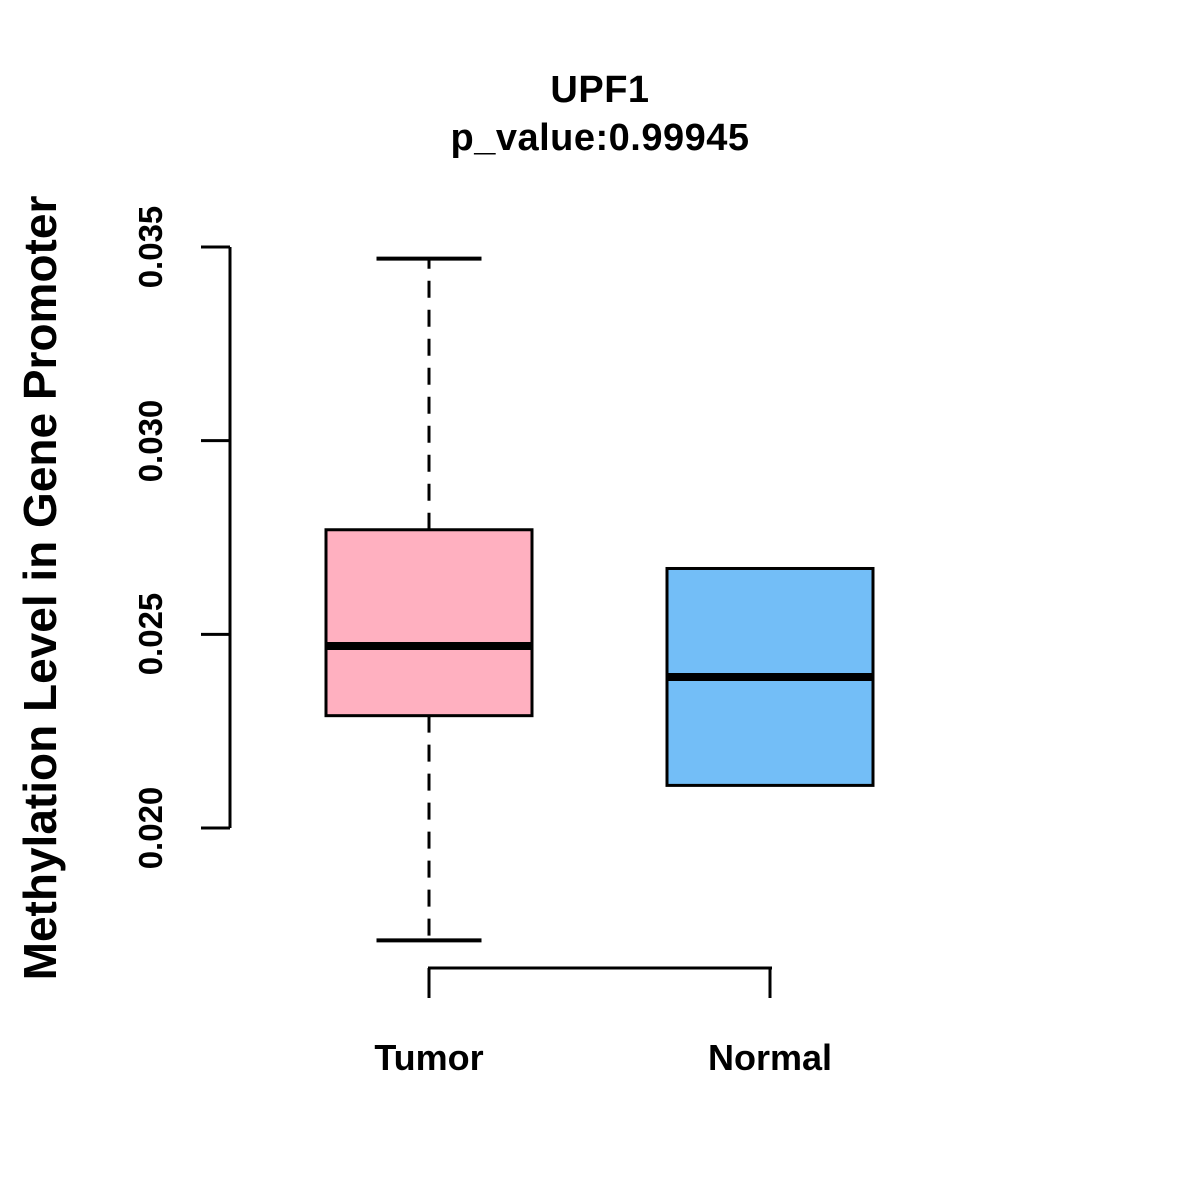 This screenshot has width=1200, height=1200. What do you see at coordinates (600, 138) in the screenshot?
I see `chart-subtitle-pvalue: p_value:0.99945` at bounding box center [600, 138].